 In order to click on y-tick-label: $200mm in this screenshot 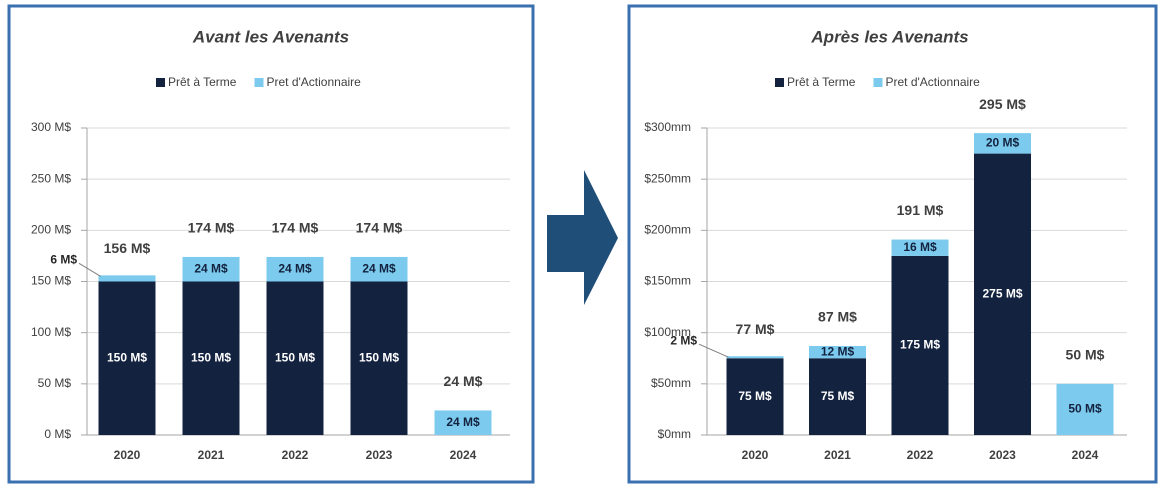, I will do `click(667, 230)`.